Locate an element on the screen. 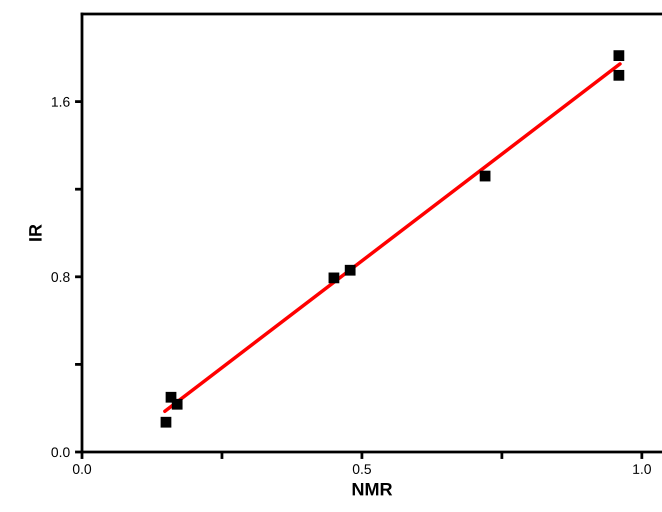 The width and height of the screenshot is (662, 512). y-tick-label: 0.8 is located at coordinates (60, 277).